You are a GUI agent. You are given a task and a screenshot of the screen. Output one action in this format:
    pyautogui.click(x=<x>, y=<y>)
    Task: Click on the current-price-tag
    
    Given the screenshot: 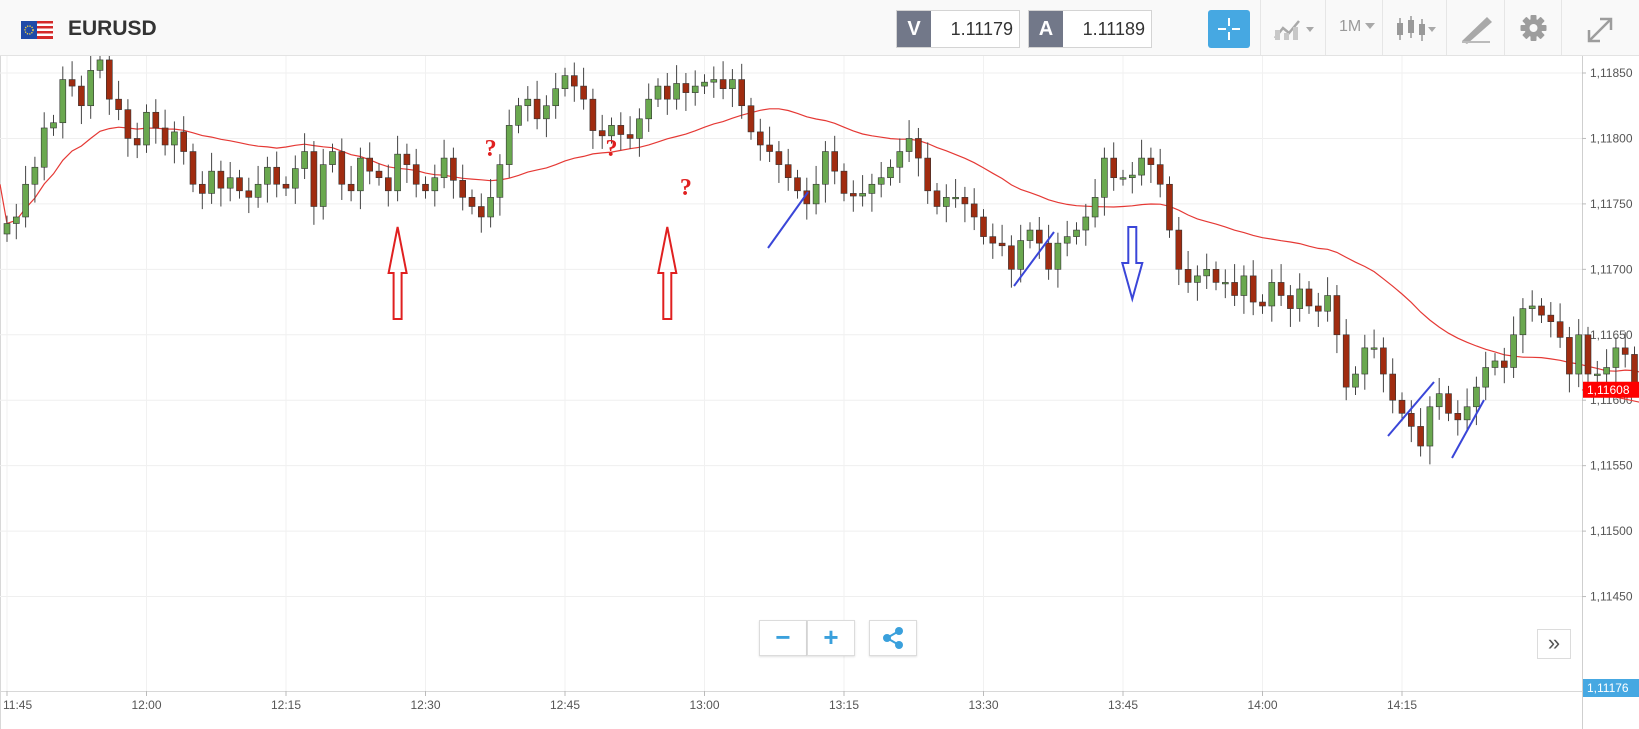 What is the action you would take?
    pyautogui.click(x=1611, y=389)
    